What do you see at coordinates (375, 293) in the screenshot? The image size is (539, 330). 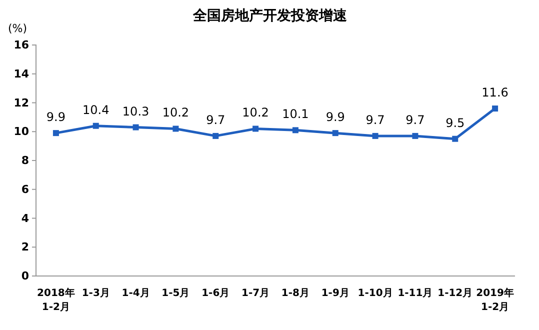 I see `x-tick-label: 1-10月` at bounding box center [375, 293].